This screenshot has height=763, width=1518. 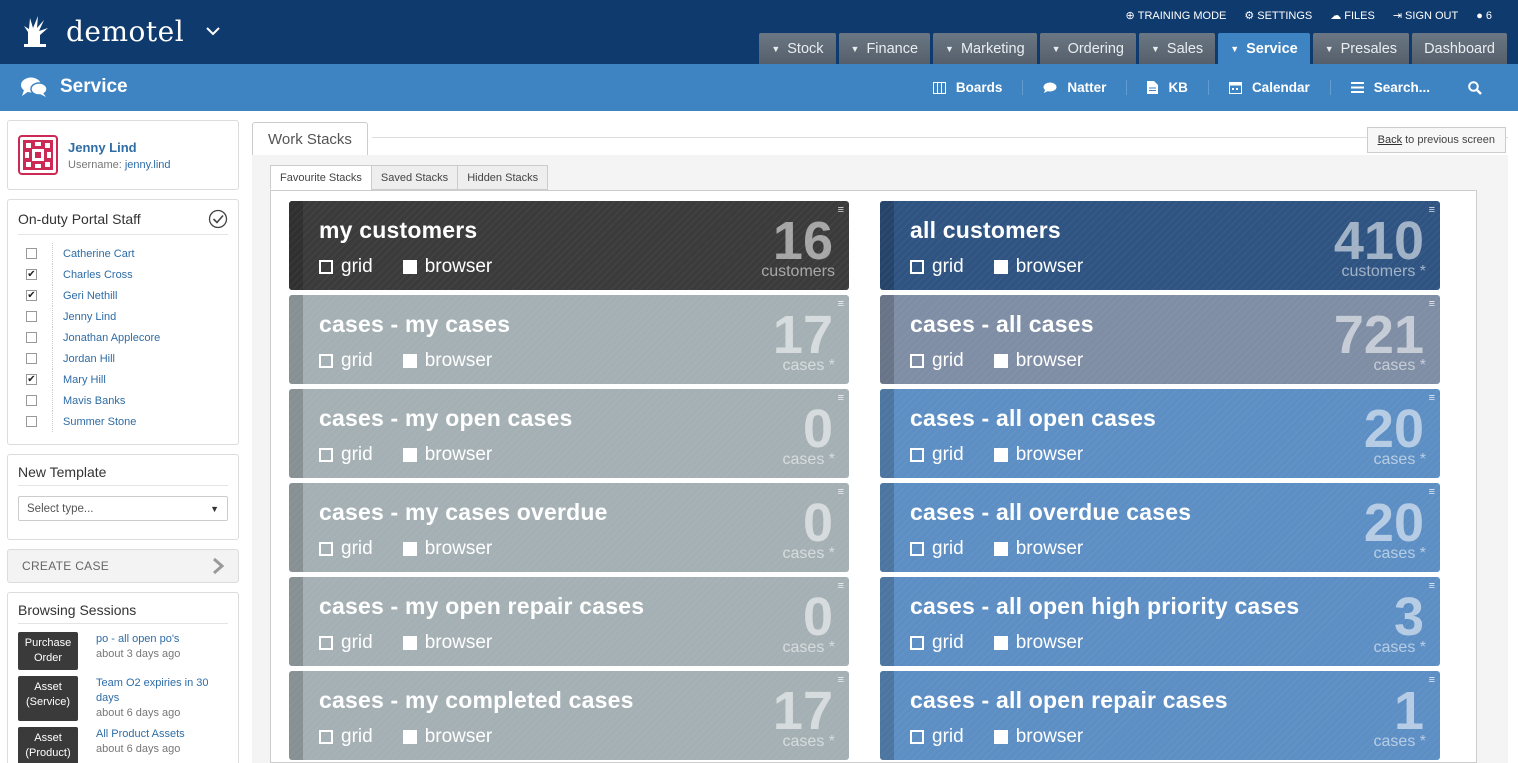 I want to click on chevron-down-icon, so click(x=213, y=31).